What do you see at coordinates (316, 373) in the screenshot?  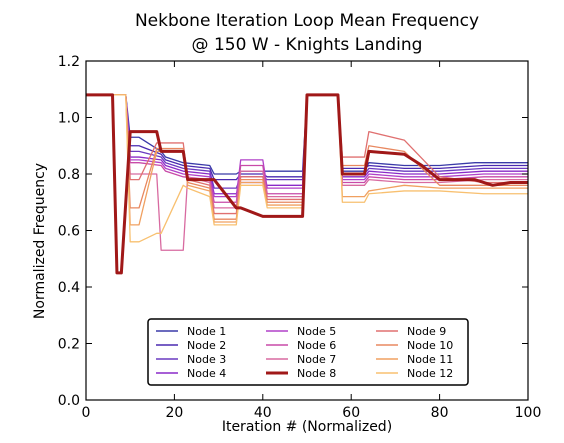 I see `legend-label: Node 8` at bounding box center [316, 373].